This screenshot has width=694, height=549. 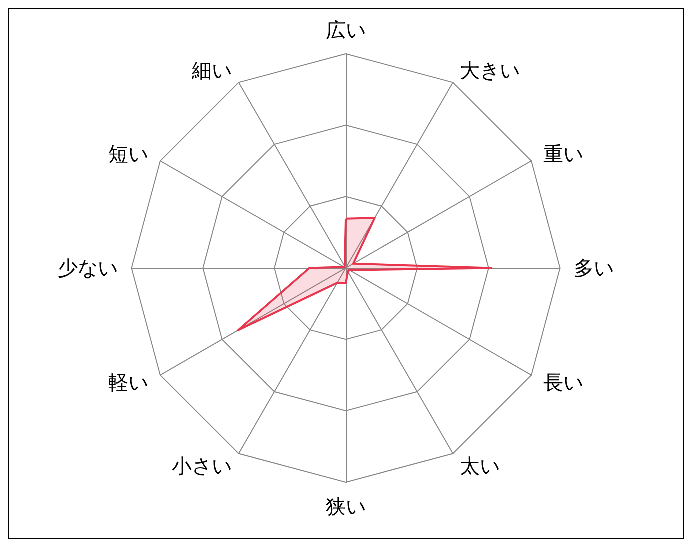 I want to click on spoke-label: 長い, so click(x=564, y=382).